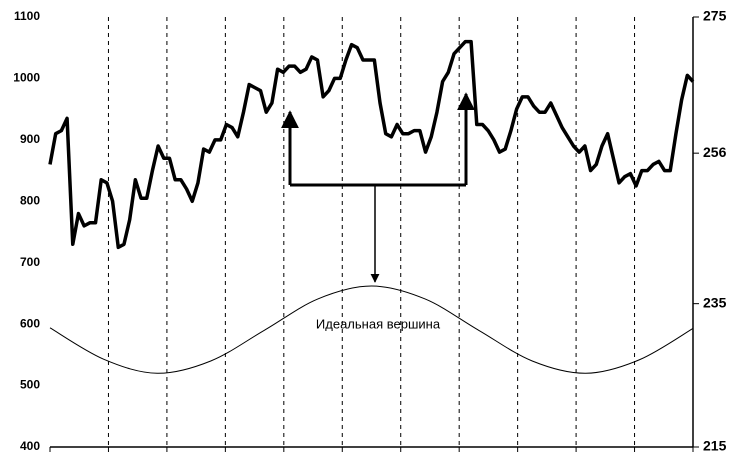 Image resolution: width=738 pixels, height=468 pixels. Describe the element at coordinates (26, 78) in the screenshot. I see `y-tick-label: 1000` at that location.